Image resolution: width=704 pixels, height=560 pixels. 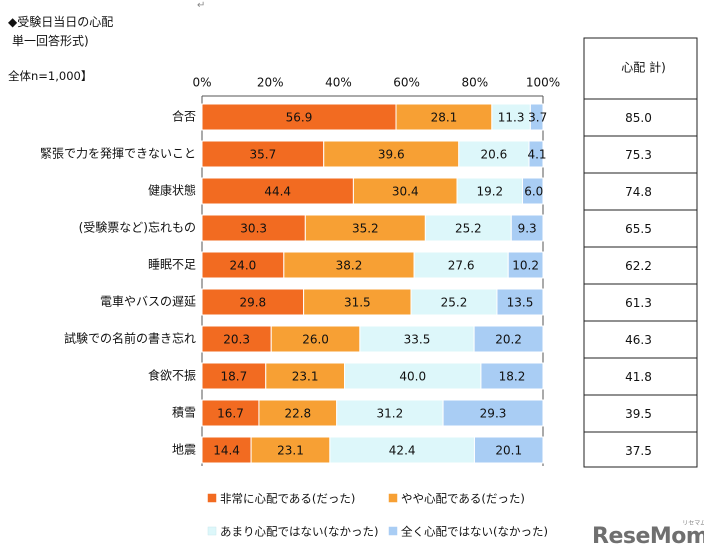 I want to click on data-label: 24.0, so click(x=243, y=266).